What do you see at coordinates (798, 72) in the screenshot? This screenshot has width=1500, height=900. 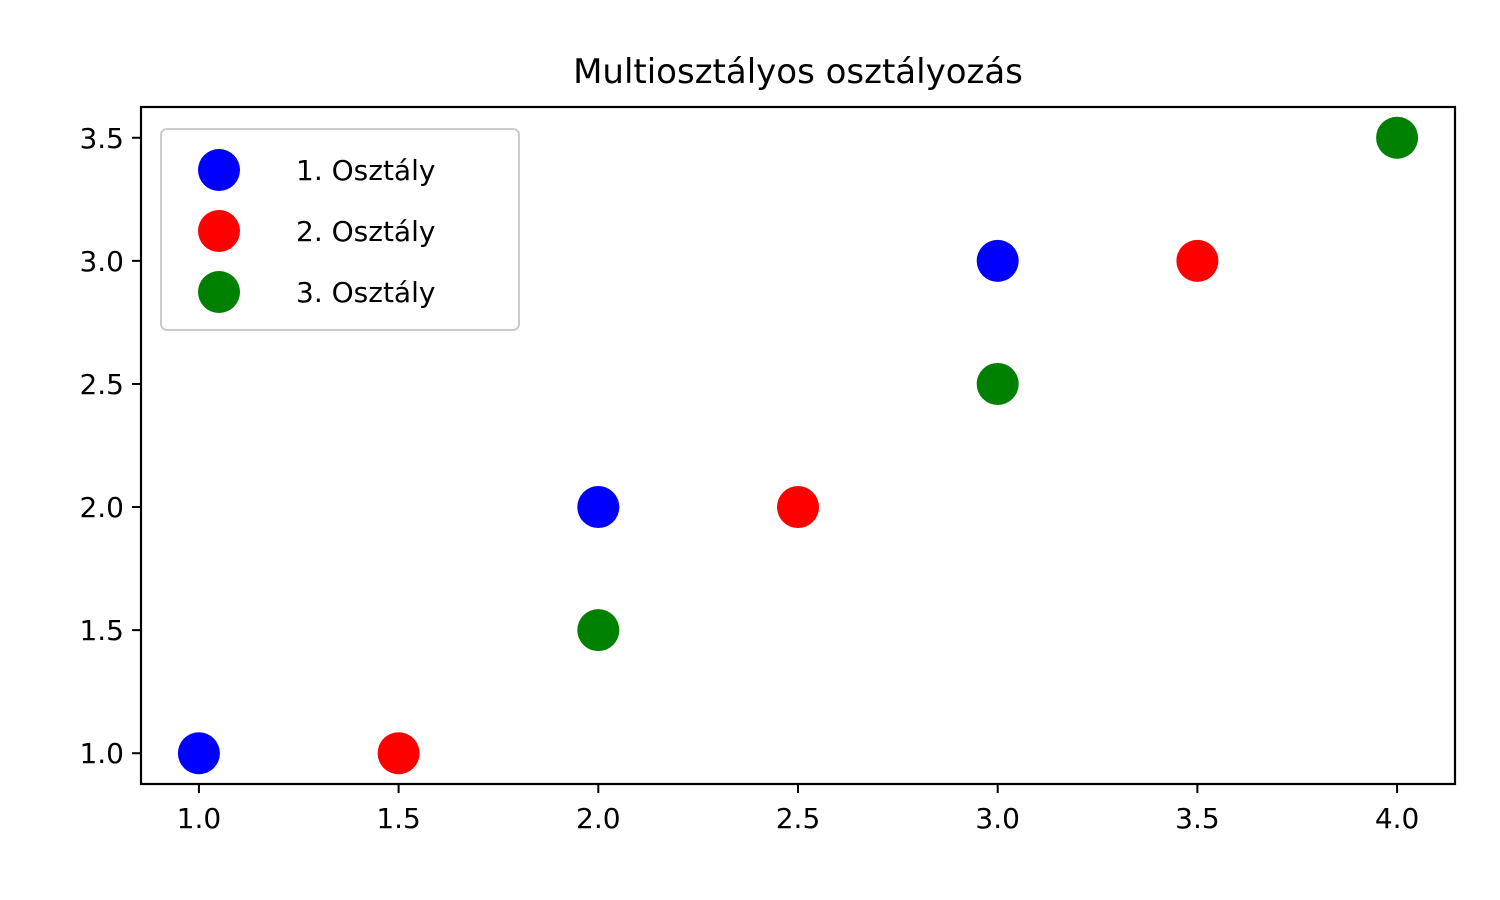 I see `chart-title: Multiosztályos osztályozás` at bounding box center [798, 72].